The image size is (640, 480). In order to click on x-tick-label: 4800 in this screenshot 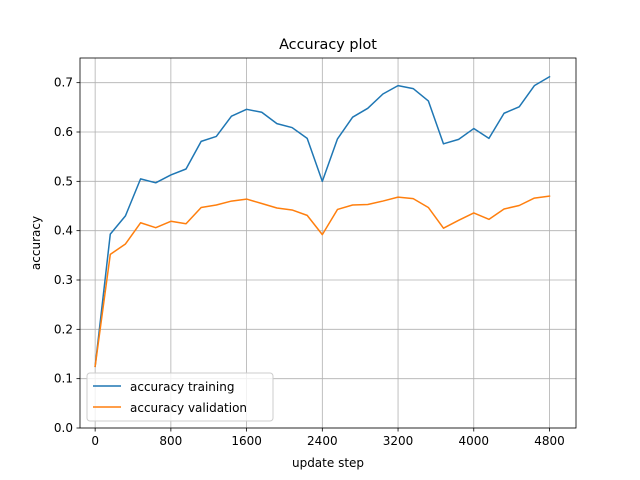, I will do `click(549, 441)`.